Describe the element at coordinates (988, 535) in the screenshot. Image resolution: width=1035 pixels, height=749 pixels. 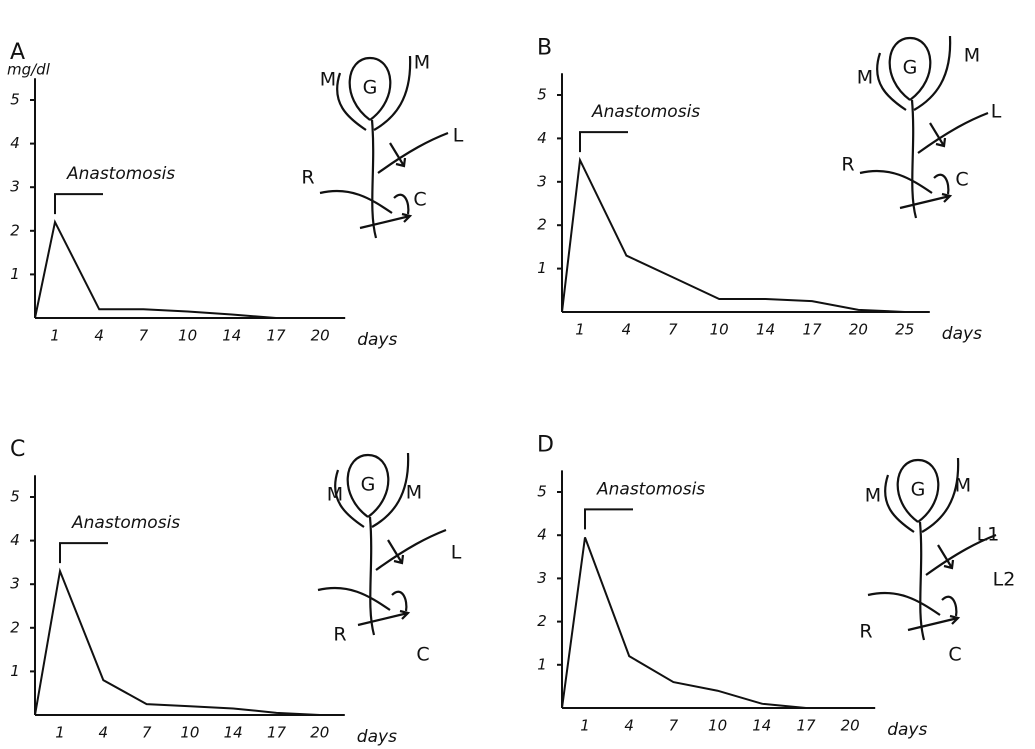
I see `diagram-label: L1` at that location.